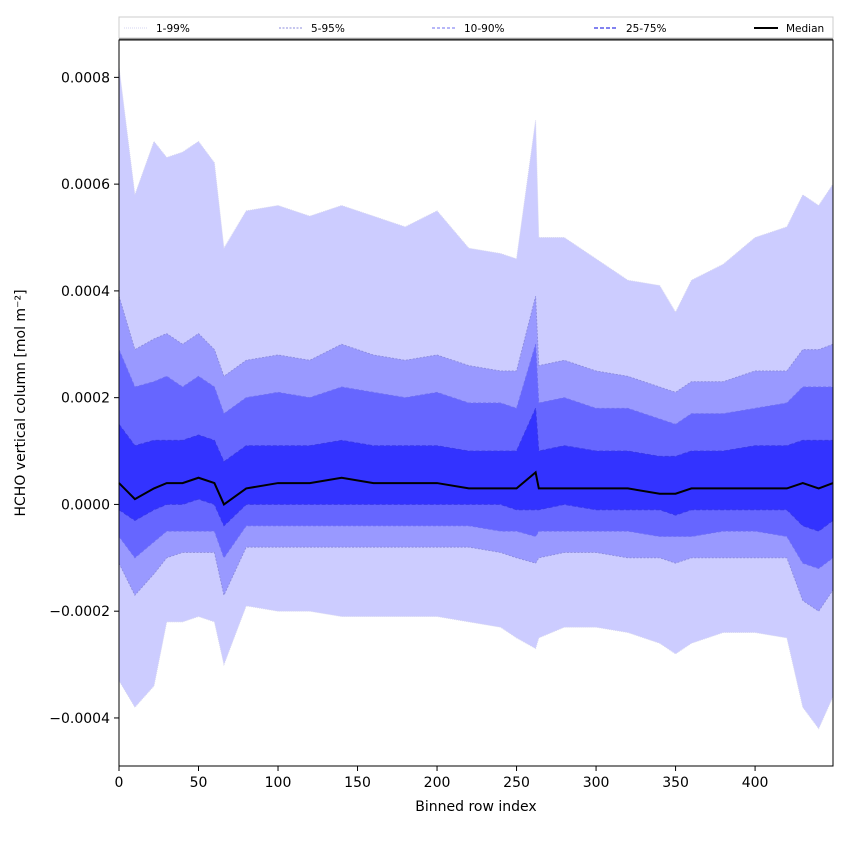 The height and width of the screenshot is (850, 850). Describe the element at coordinates (475, 807) in the screenshot. I see `x-axis-label: Binned row index` at that location.